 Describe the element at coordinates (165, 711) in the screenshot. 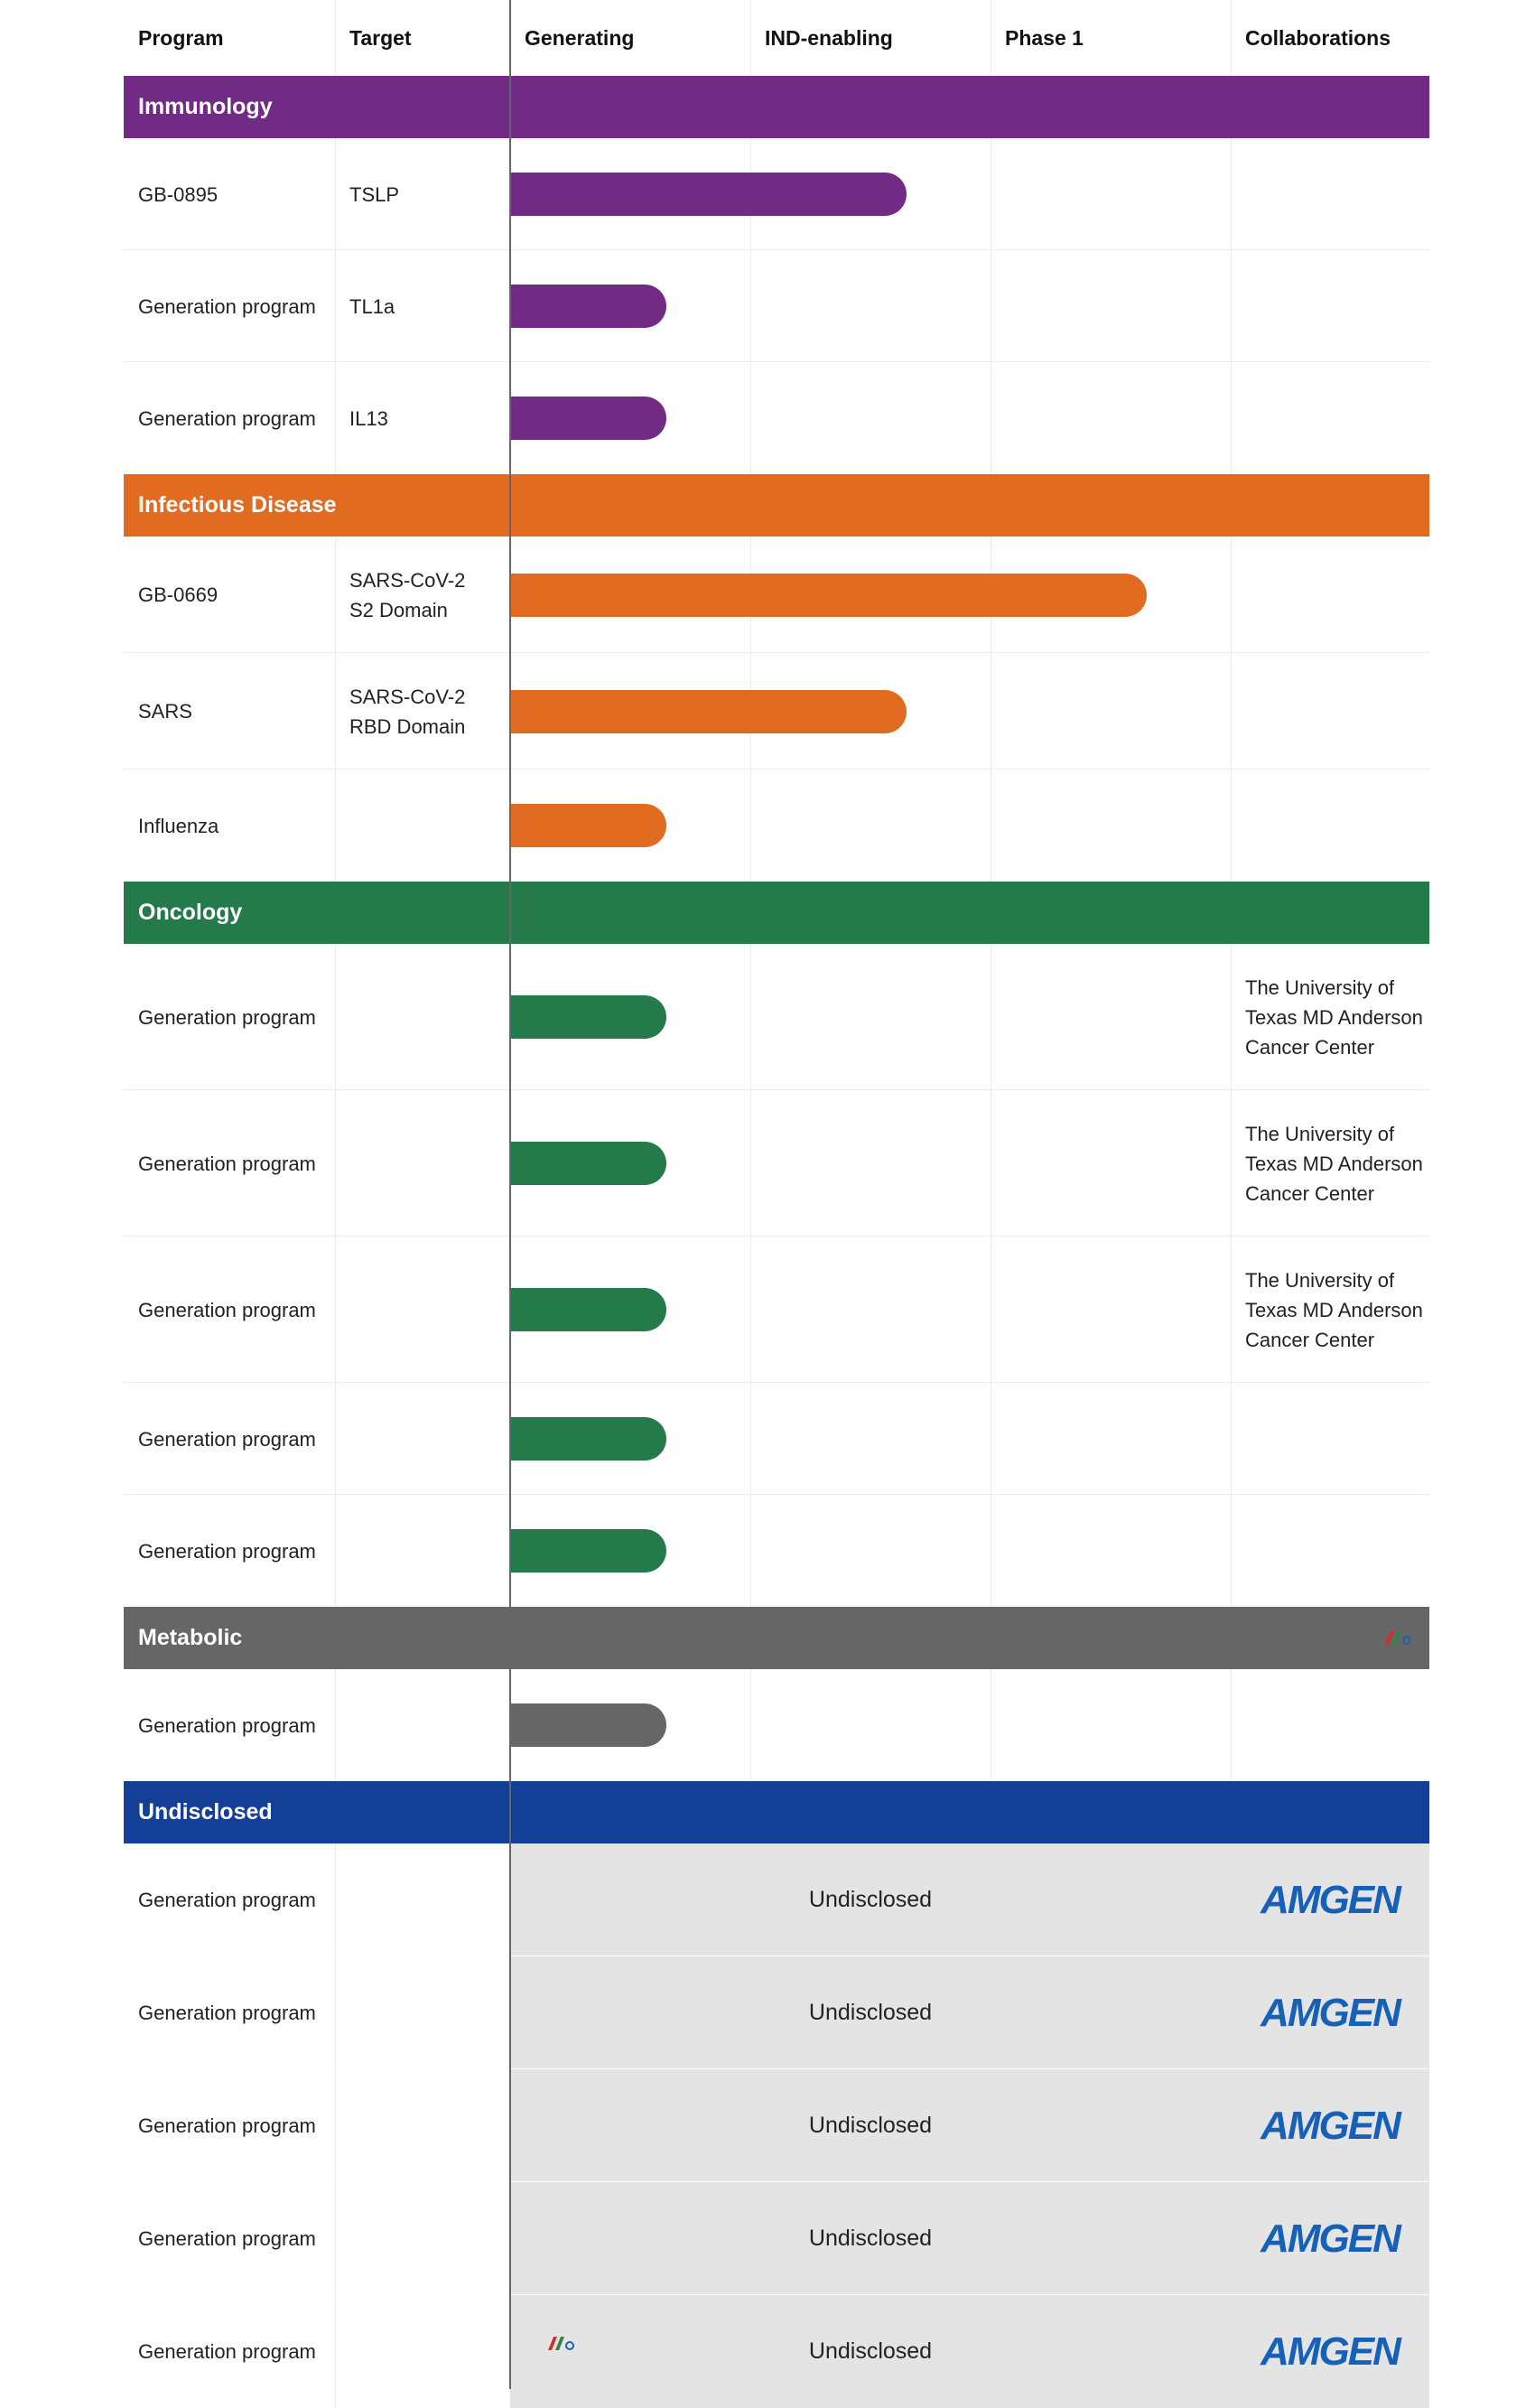

I see `program-cell: SARS` at that location.